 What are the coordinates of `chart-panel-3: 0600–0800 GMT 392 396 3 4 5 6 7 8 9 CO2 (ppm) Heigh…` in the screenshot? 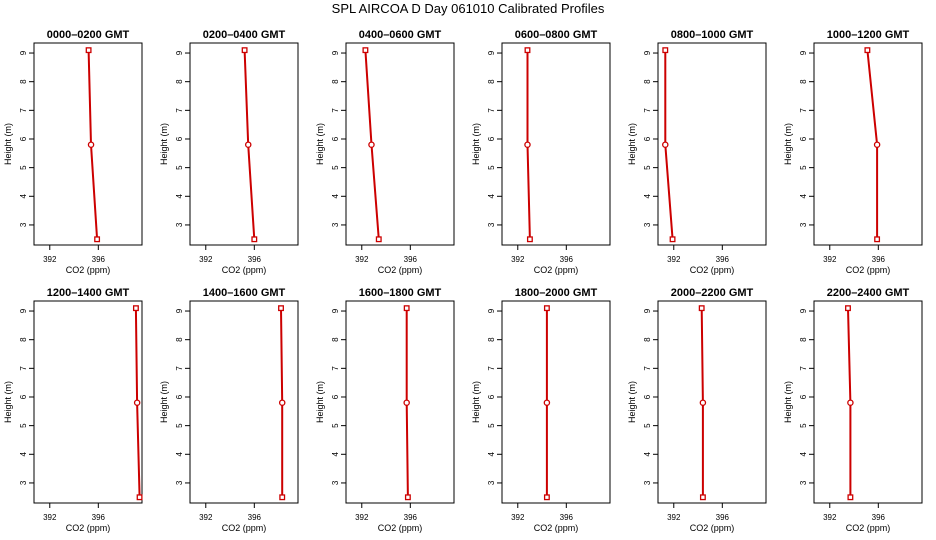 It's located at (541, 152).